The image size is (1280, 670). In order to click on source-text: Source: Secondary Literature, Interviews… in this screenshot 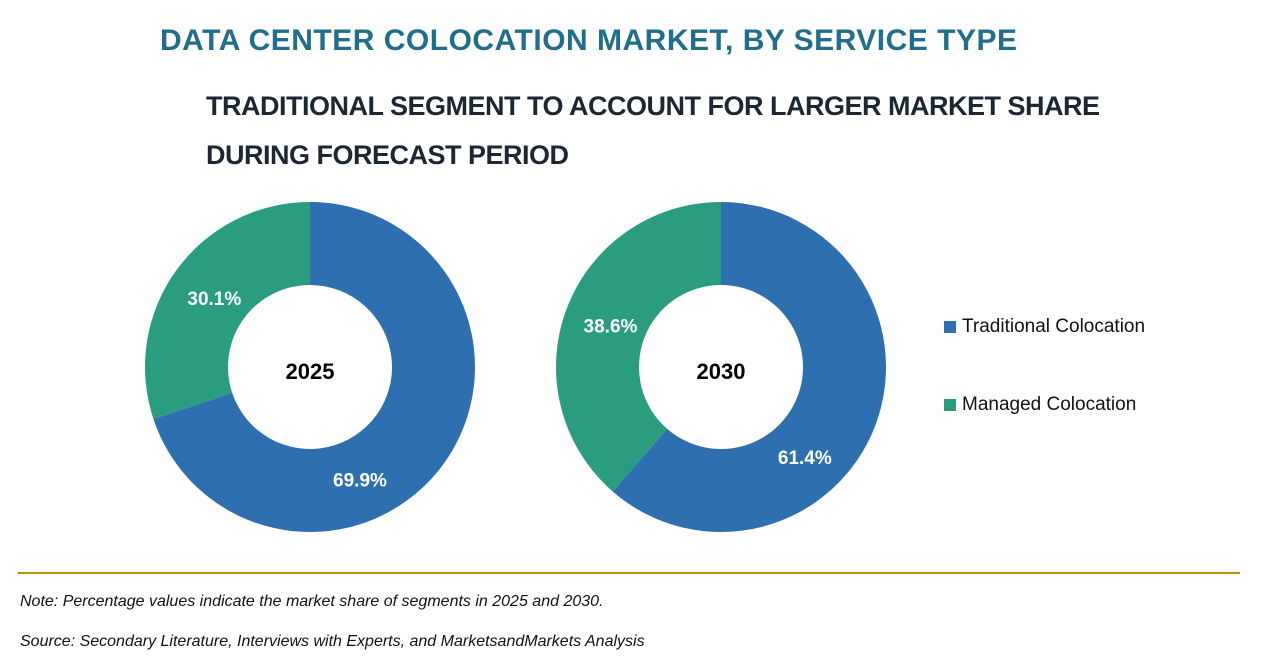, I will do `click(332, 641)`.